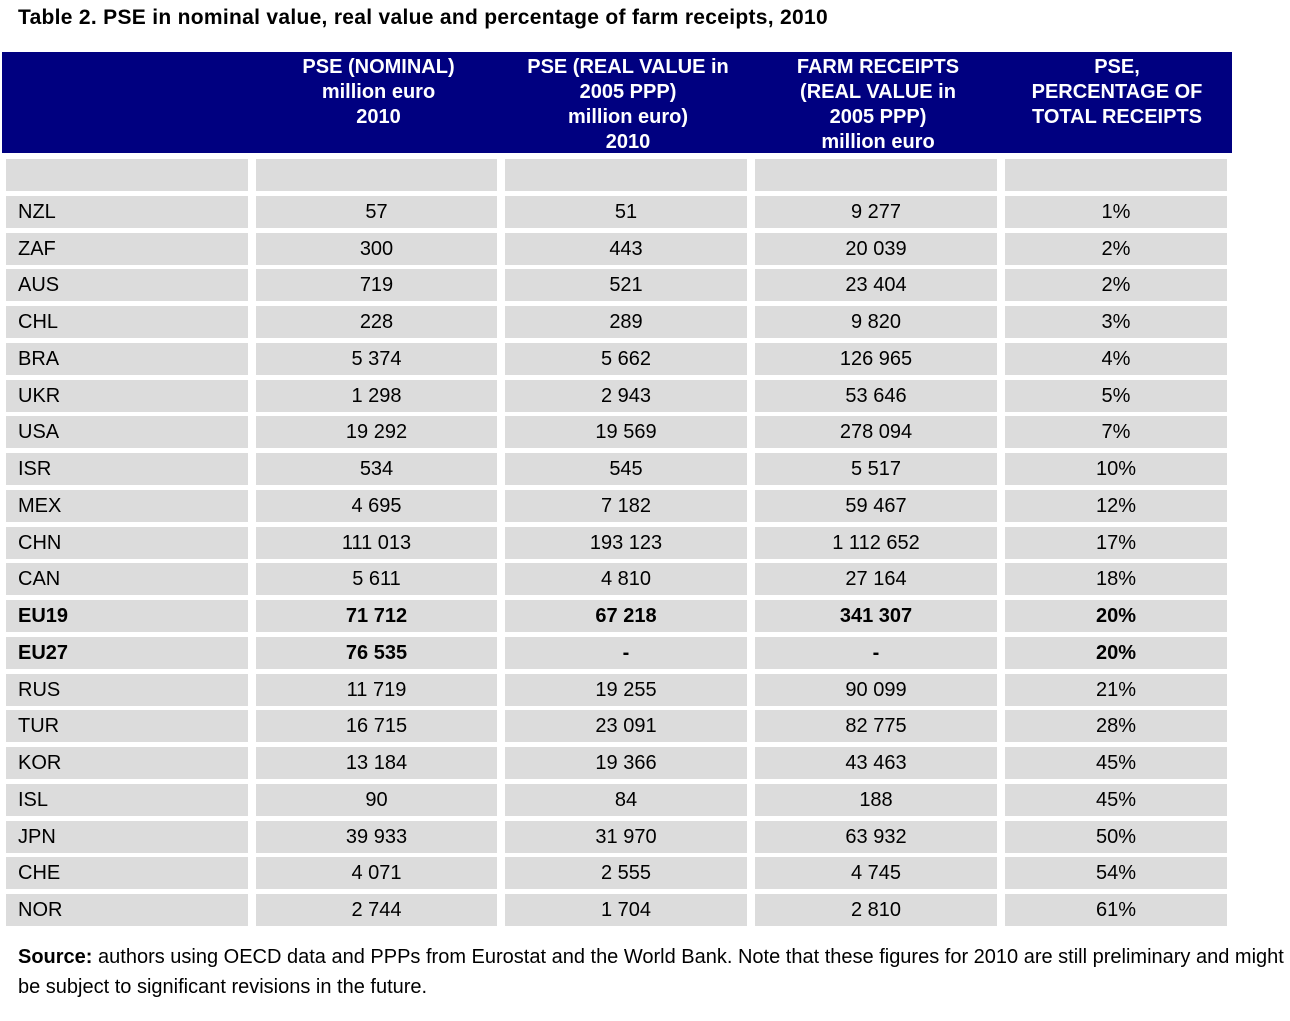  What do you see at coordinates (645, 359) in the screenshot?
I see `table-row: BRA 5 374 5 662 126 965 4%` at bounding box center [645, 359].